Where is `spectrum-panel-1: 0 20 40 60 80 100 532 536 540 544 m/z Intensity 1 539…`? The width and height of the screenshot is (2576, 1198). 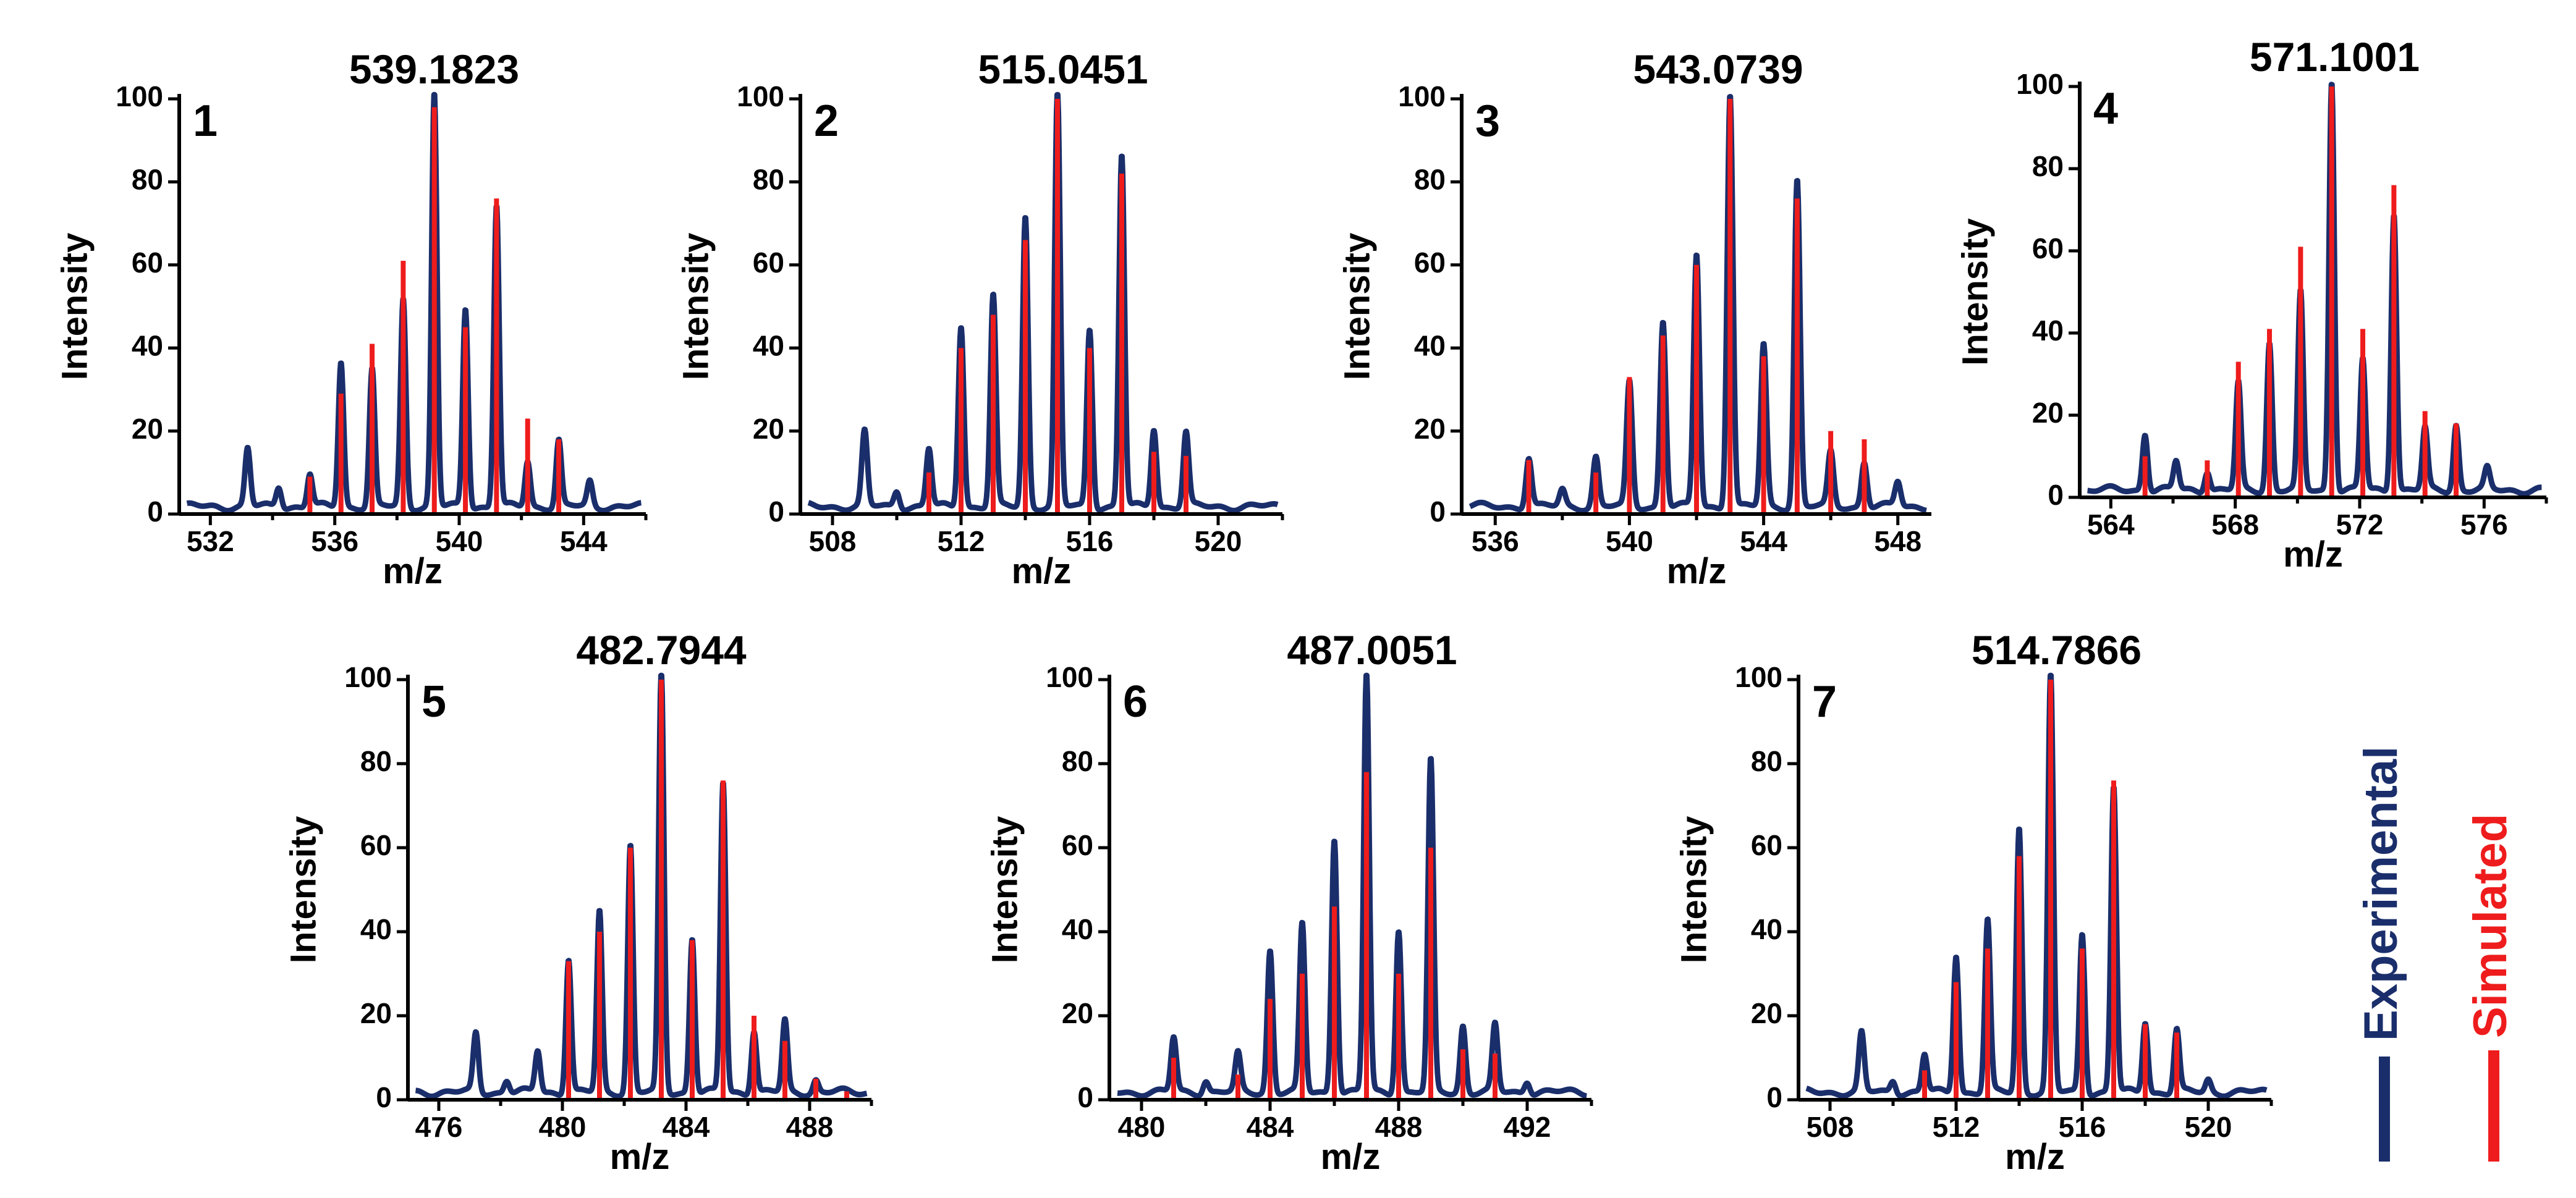 spectrum-panel-1: 0 20 40 60 80 100 532 536 540 544 m/z Intensity 1 539… is located at coordinates (351, 318).